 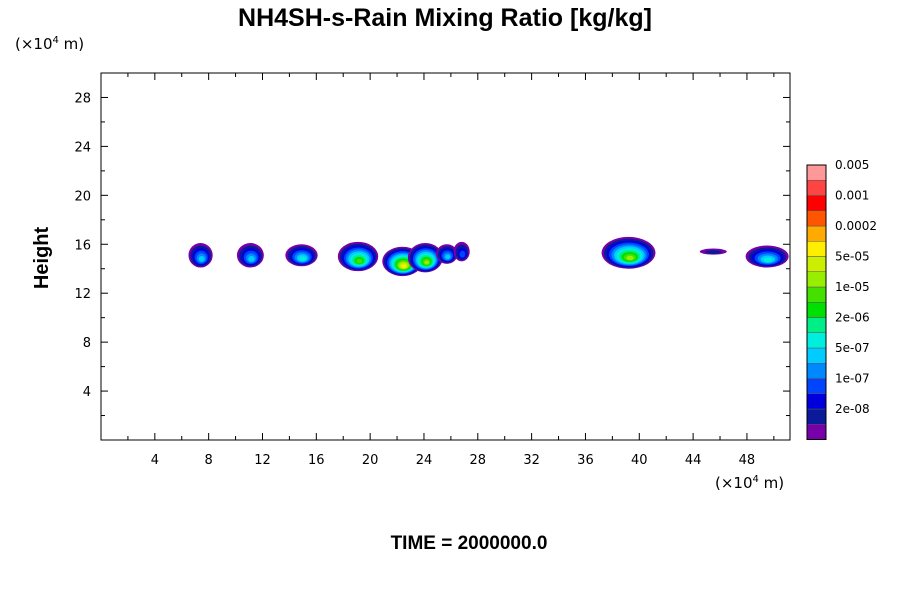 I want to click on y-tick-label: 20, so click(x=82, y=196).